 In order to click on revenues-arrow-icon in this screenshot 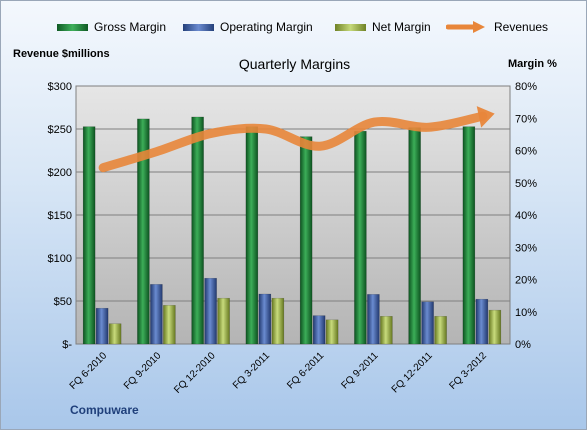, I will do `click(465, 27)`.